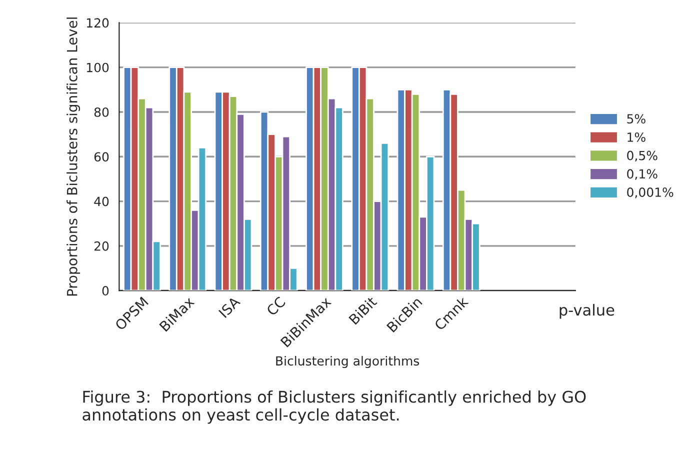 This screenshot has height=454, width=681. I want to click on y-axis-title: Proportions of Biclusters significan Level, so click(73, 157).